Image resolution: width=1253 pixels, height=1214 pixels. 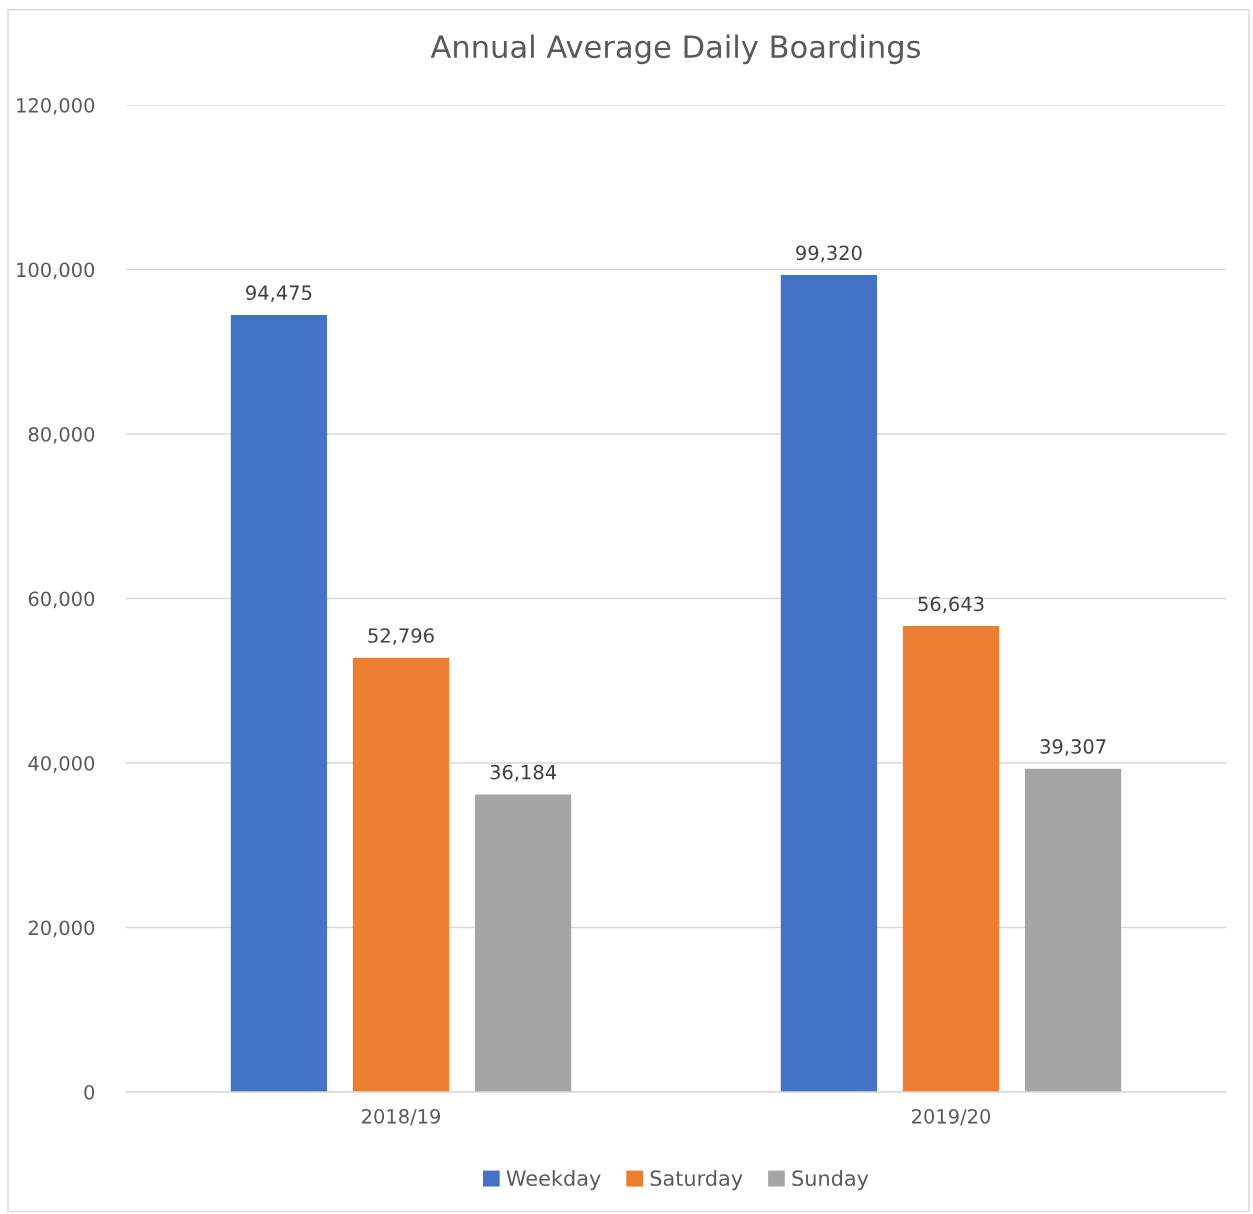 I want to click on data-label: 56,643, so click(x=951, y=605).